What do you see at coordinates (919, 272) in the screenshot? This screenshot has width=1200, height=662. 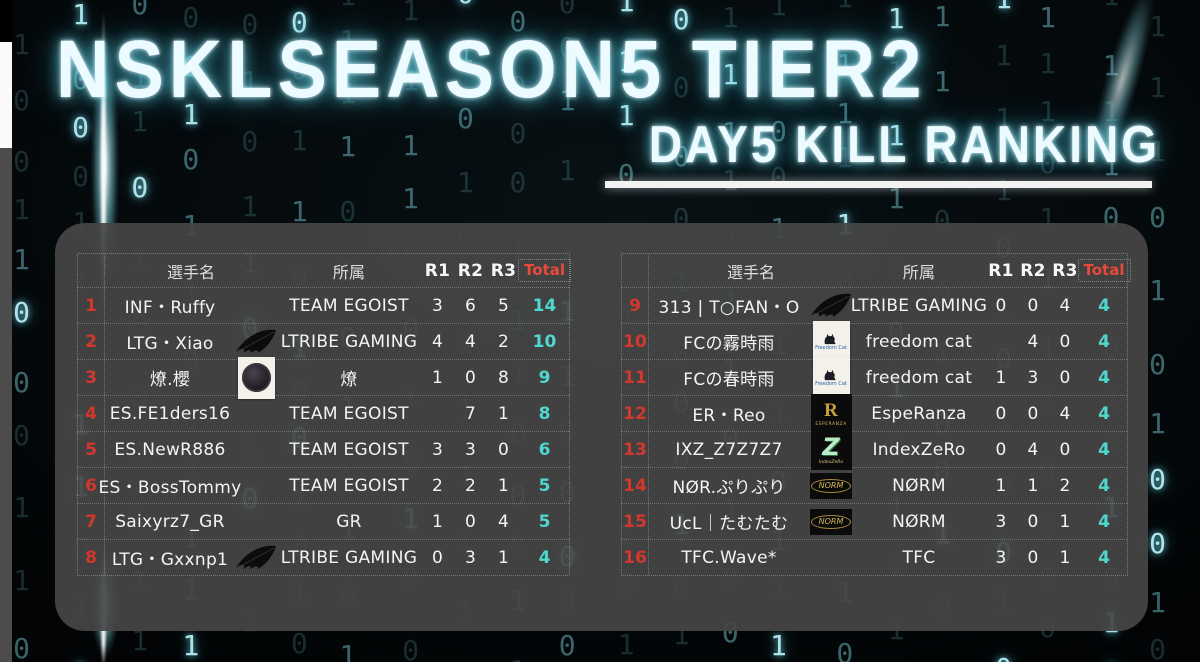 I see `team-header: 所属` at bounding box center [919, 272].